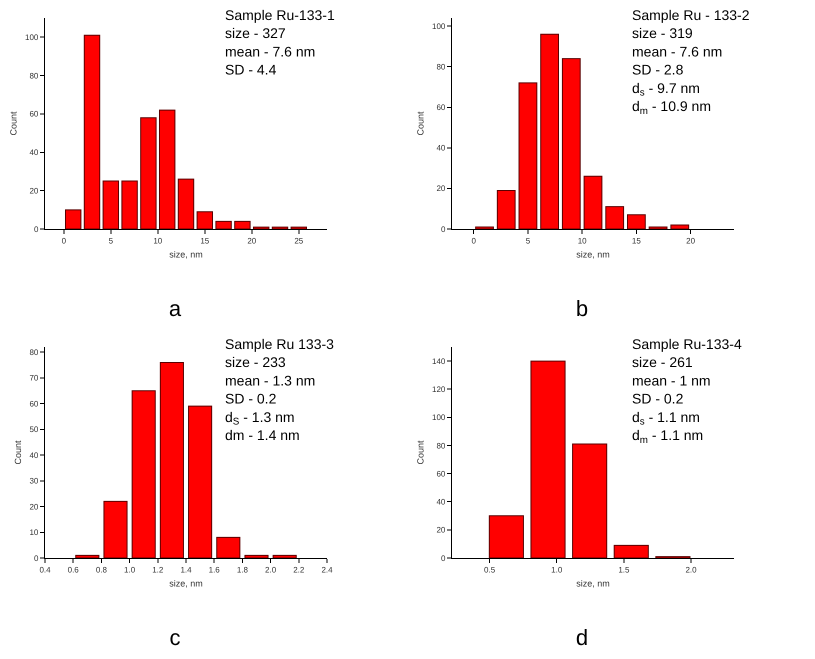  What do you see at coordinates (260, 418) in the screenshot?
I see `annotation: d$_{S}$ - 1.3 nm` at bounding box center [260, 418].